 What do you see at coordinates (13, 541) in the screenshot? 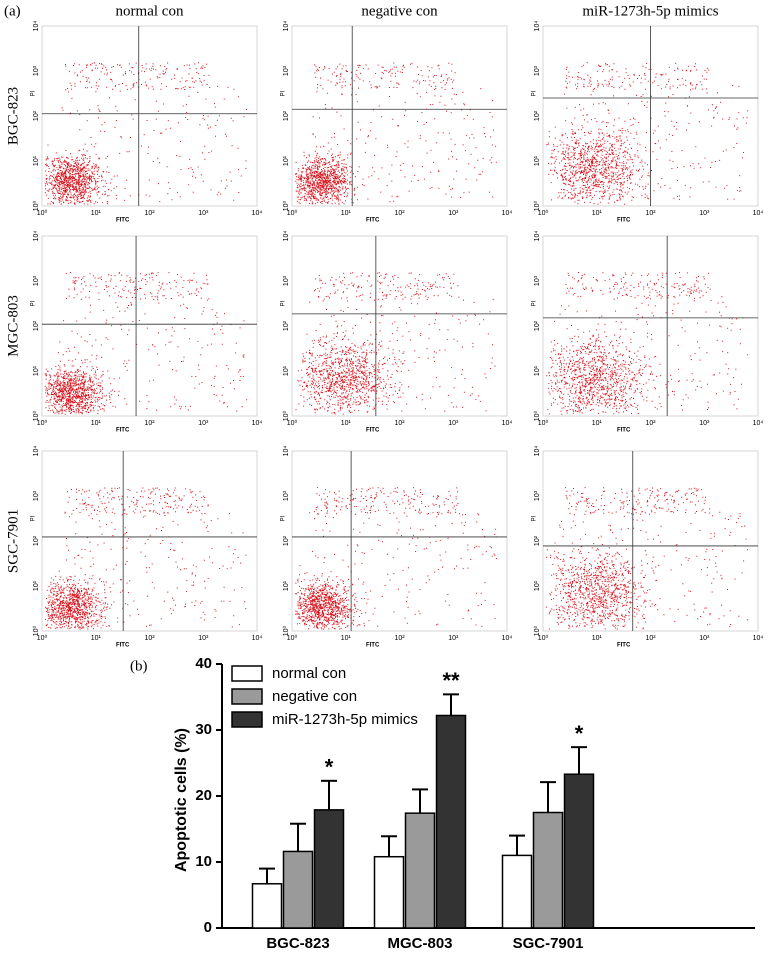
I see `row-title: SGC-7901` at bounding box center [13, 541].